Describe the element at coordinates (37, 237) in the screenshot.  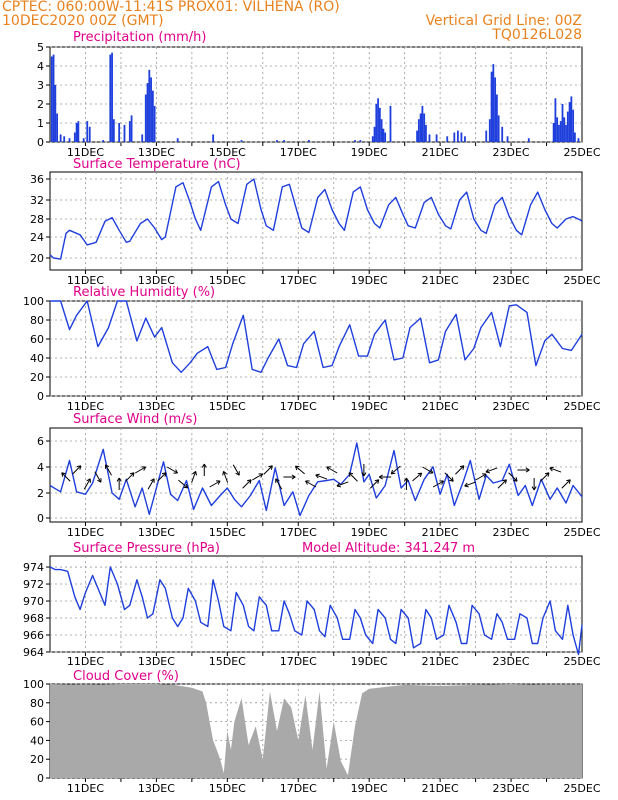
I see `y-tick-label: 24` at that location.